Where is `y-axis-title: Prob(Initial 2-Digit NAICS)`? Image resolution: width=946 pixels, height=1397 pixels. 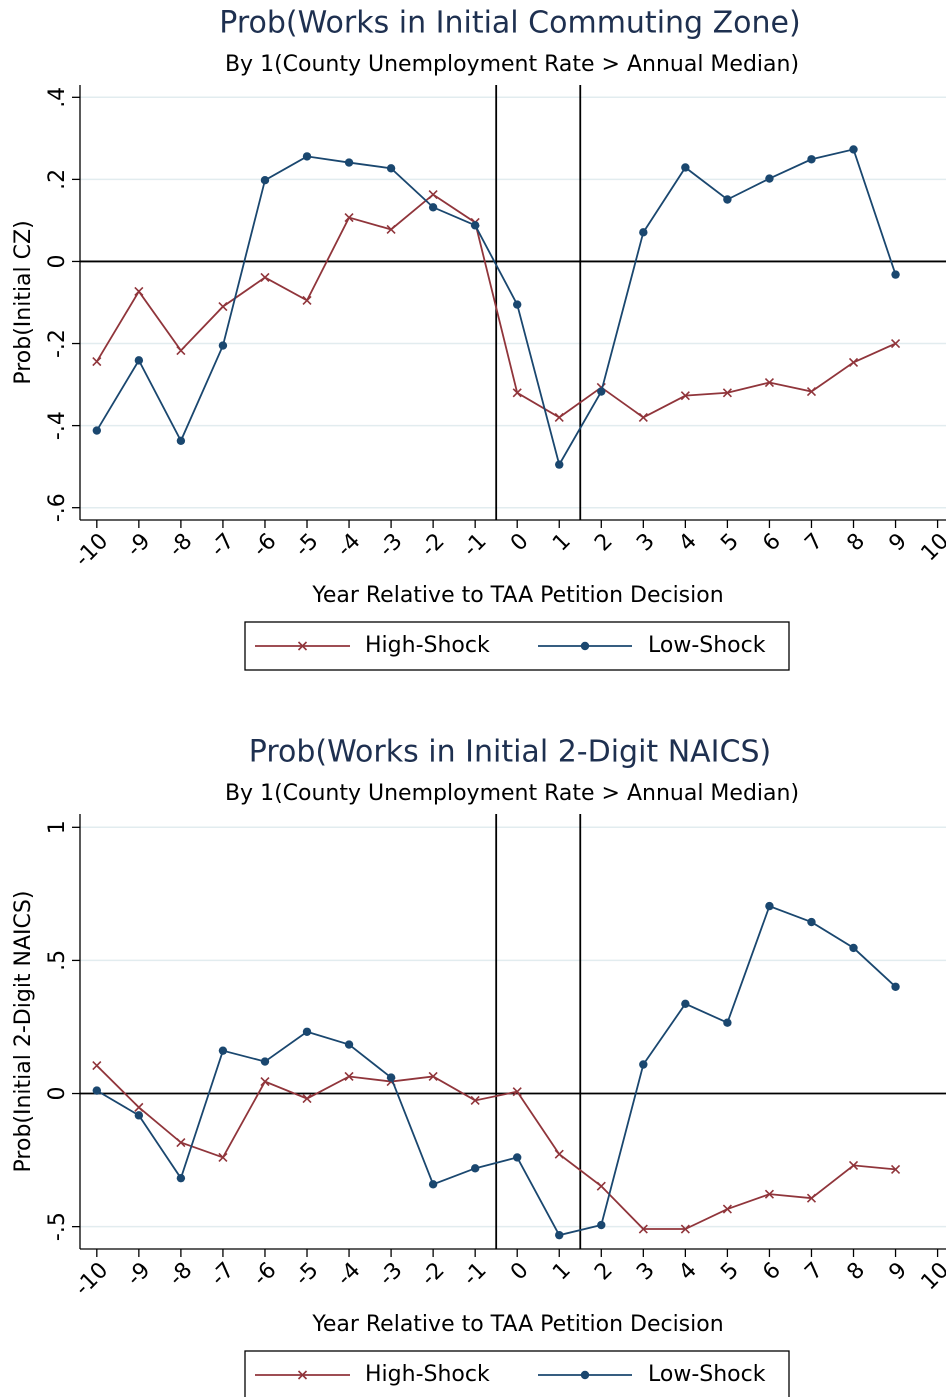 y-axis-title: Prob(Initial 2-Digit NAICS) is located at coordinates (23, 1032).